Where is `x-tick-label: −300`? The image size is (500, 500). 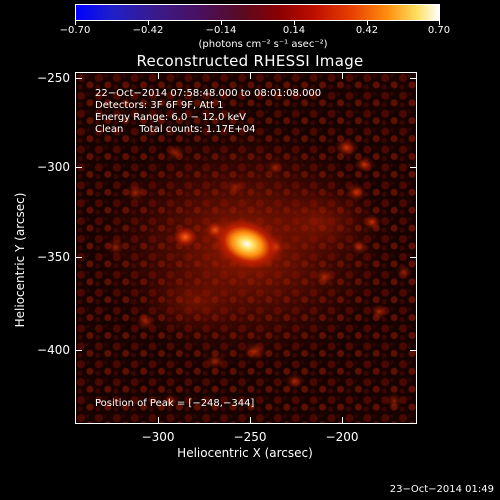
x-tick-label: −300 is located at coordinates (158, 437).